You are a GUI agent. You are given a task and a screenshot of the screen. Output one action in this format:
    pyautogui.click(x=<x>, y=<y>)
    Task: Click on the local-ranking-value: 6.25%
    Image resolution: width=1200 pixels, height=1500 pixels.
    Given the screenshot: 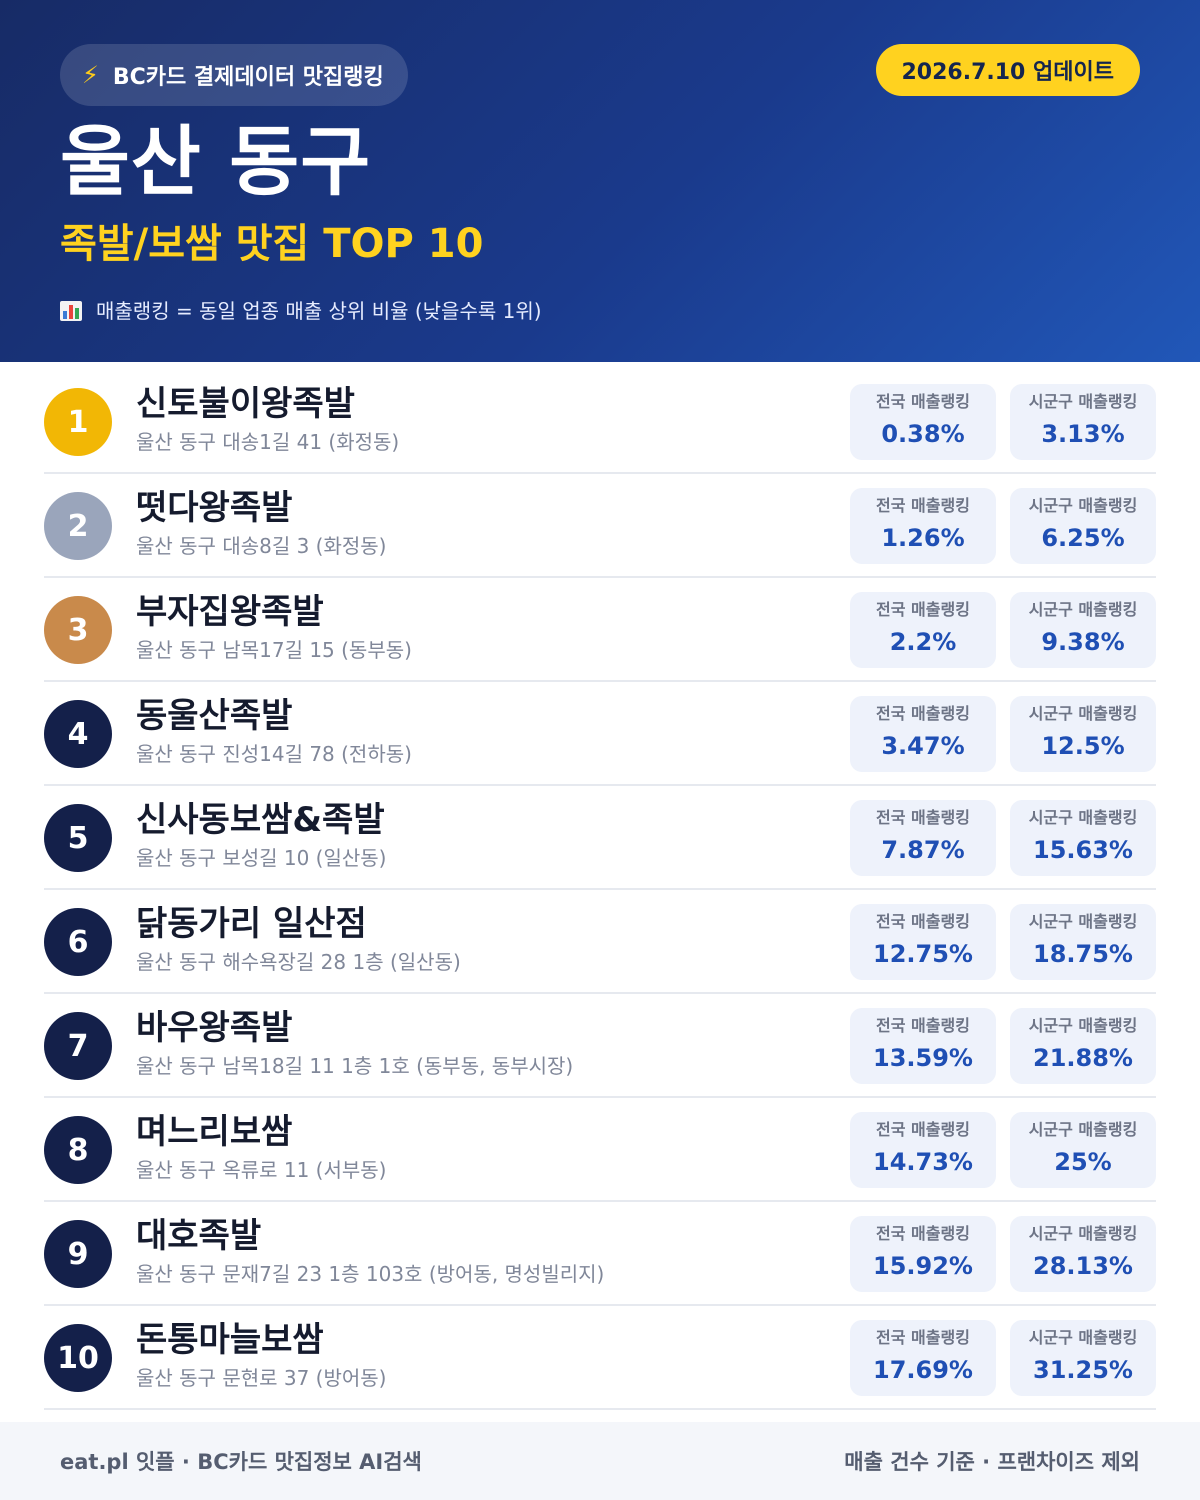 What is the action you would take?
    pyautogui.click(x=1083, y=538)
    